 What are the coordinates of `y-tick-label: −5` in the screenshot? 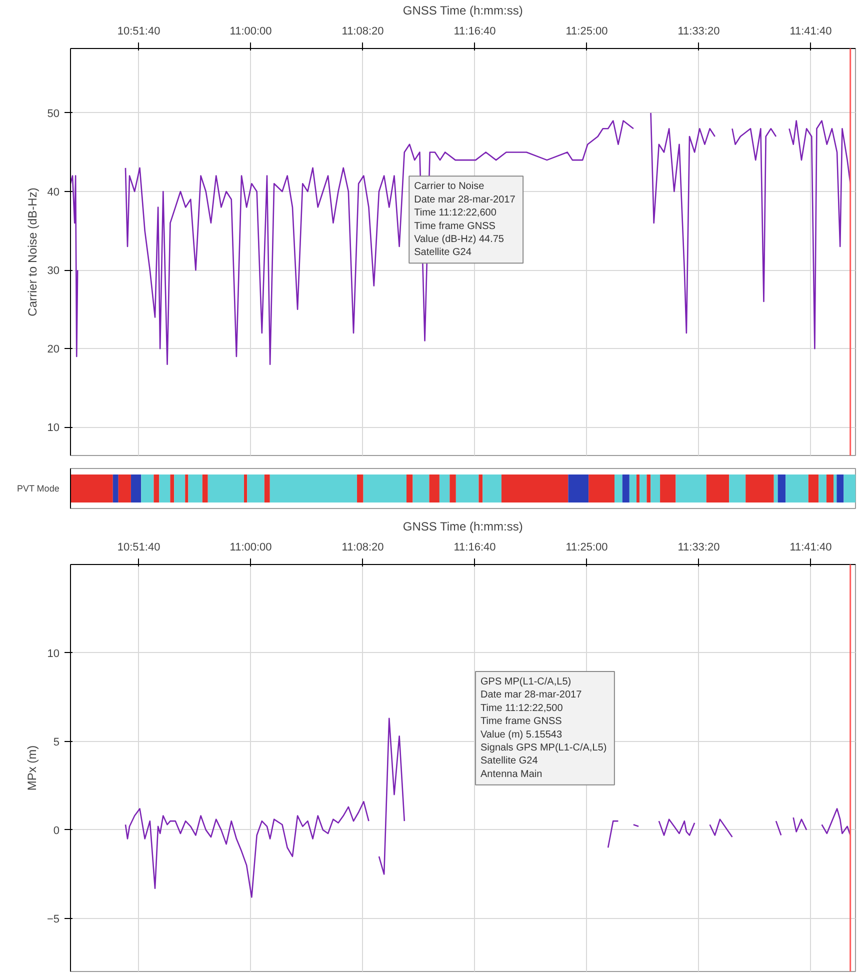 It's located at (53, 919).